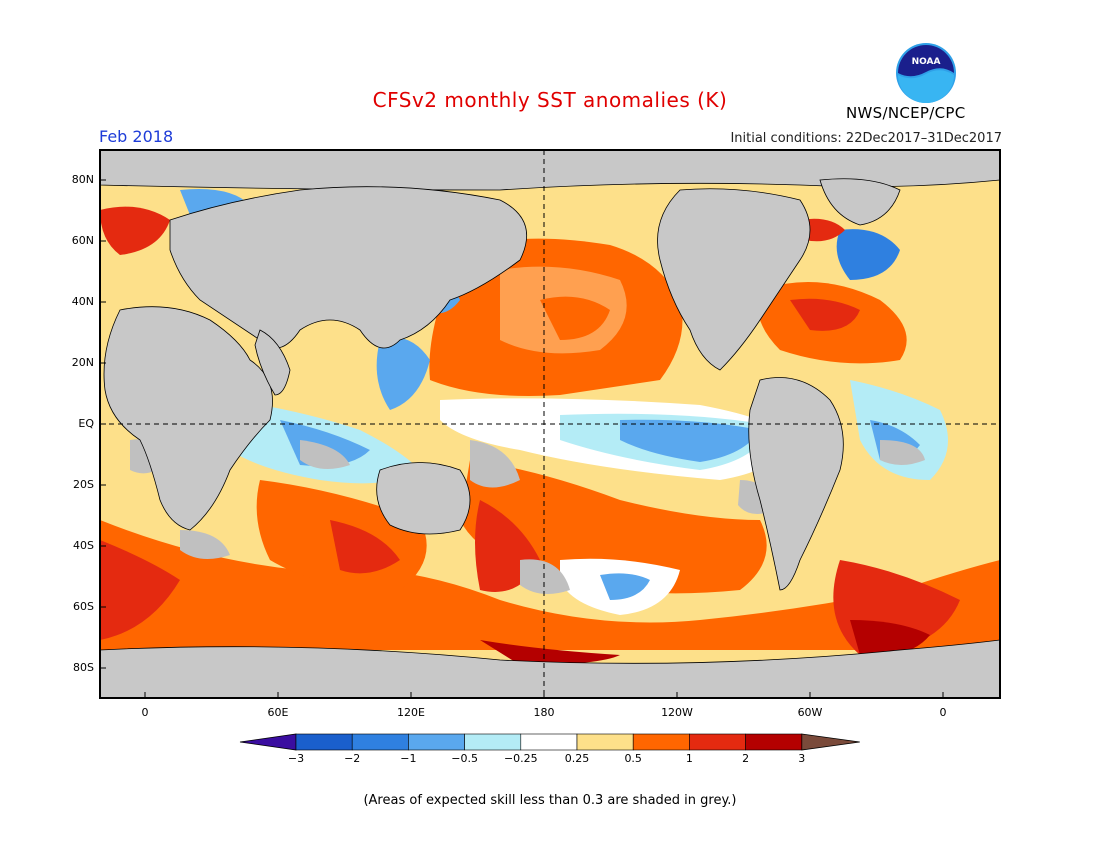 Image resolution: width=1100 pixels, height=850 pixels. What do you see at coordinates (746, 758) in the screenshot?
I see `colorbar-tick-label: 2` at bounding box center [746, 758].